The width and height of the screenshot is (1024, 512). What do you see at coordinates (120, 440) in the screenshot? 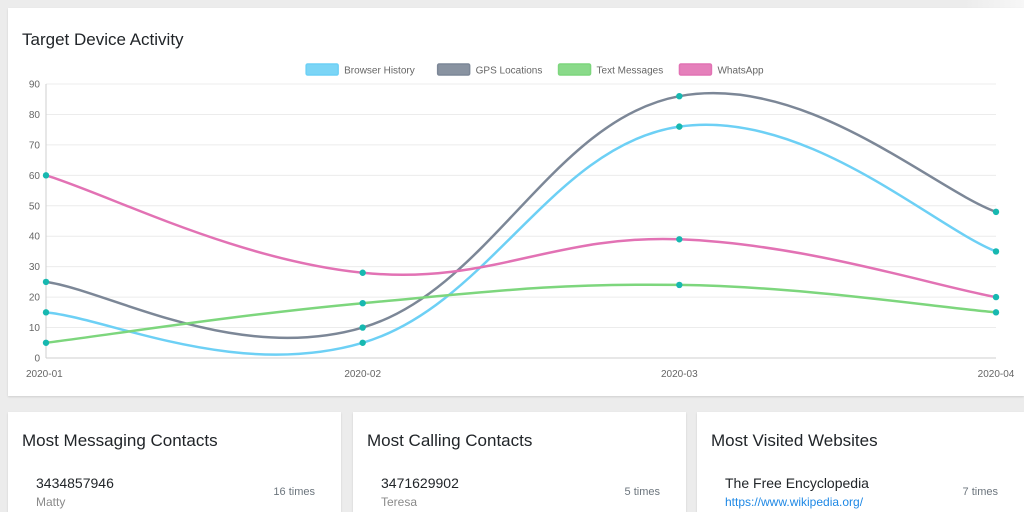
I see `card-title-messaging: Most Messaging Contacts` at bounding box center [120, 440].